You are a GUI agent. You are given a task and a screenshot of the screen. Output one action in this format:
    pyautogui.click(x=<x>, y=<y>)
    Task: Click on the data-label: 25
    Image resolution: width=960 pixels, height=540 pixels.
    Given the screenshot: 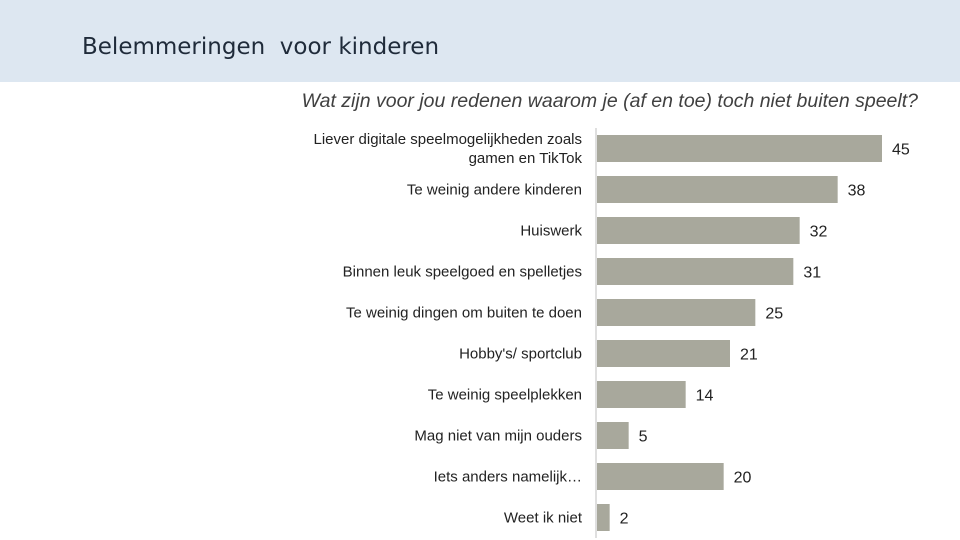 What is the action you would take?
    pyautogui.click(x=774, y=314)
    